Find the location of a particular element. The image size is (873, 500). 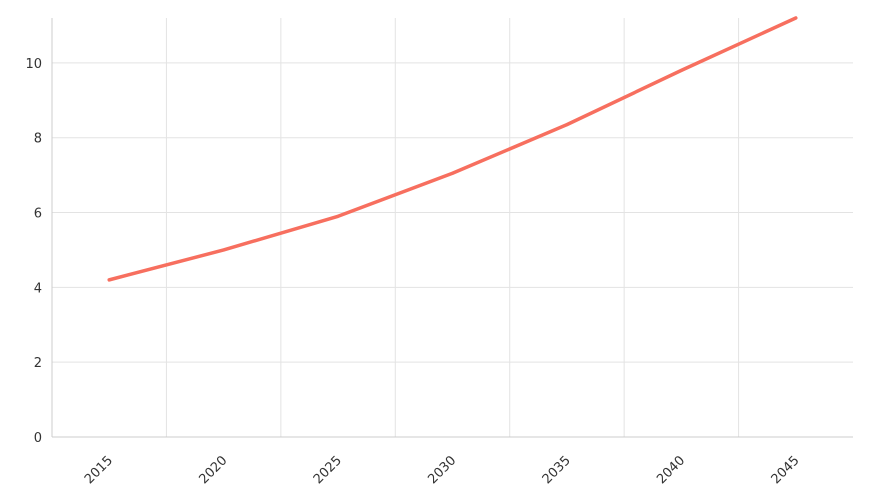

y-tick-label: 8 is located at coordinates (38, 139).